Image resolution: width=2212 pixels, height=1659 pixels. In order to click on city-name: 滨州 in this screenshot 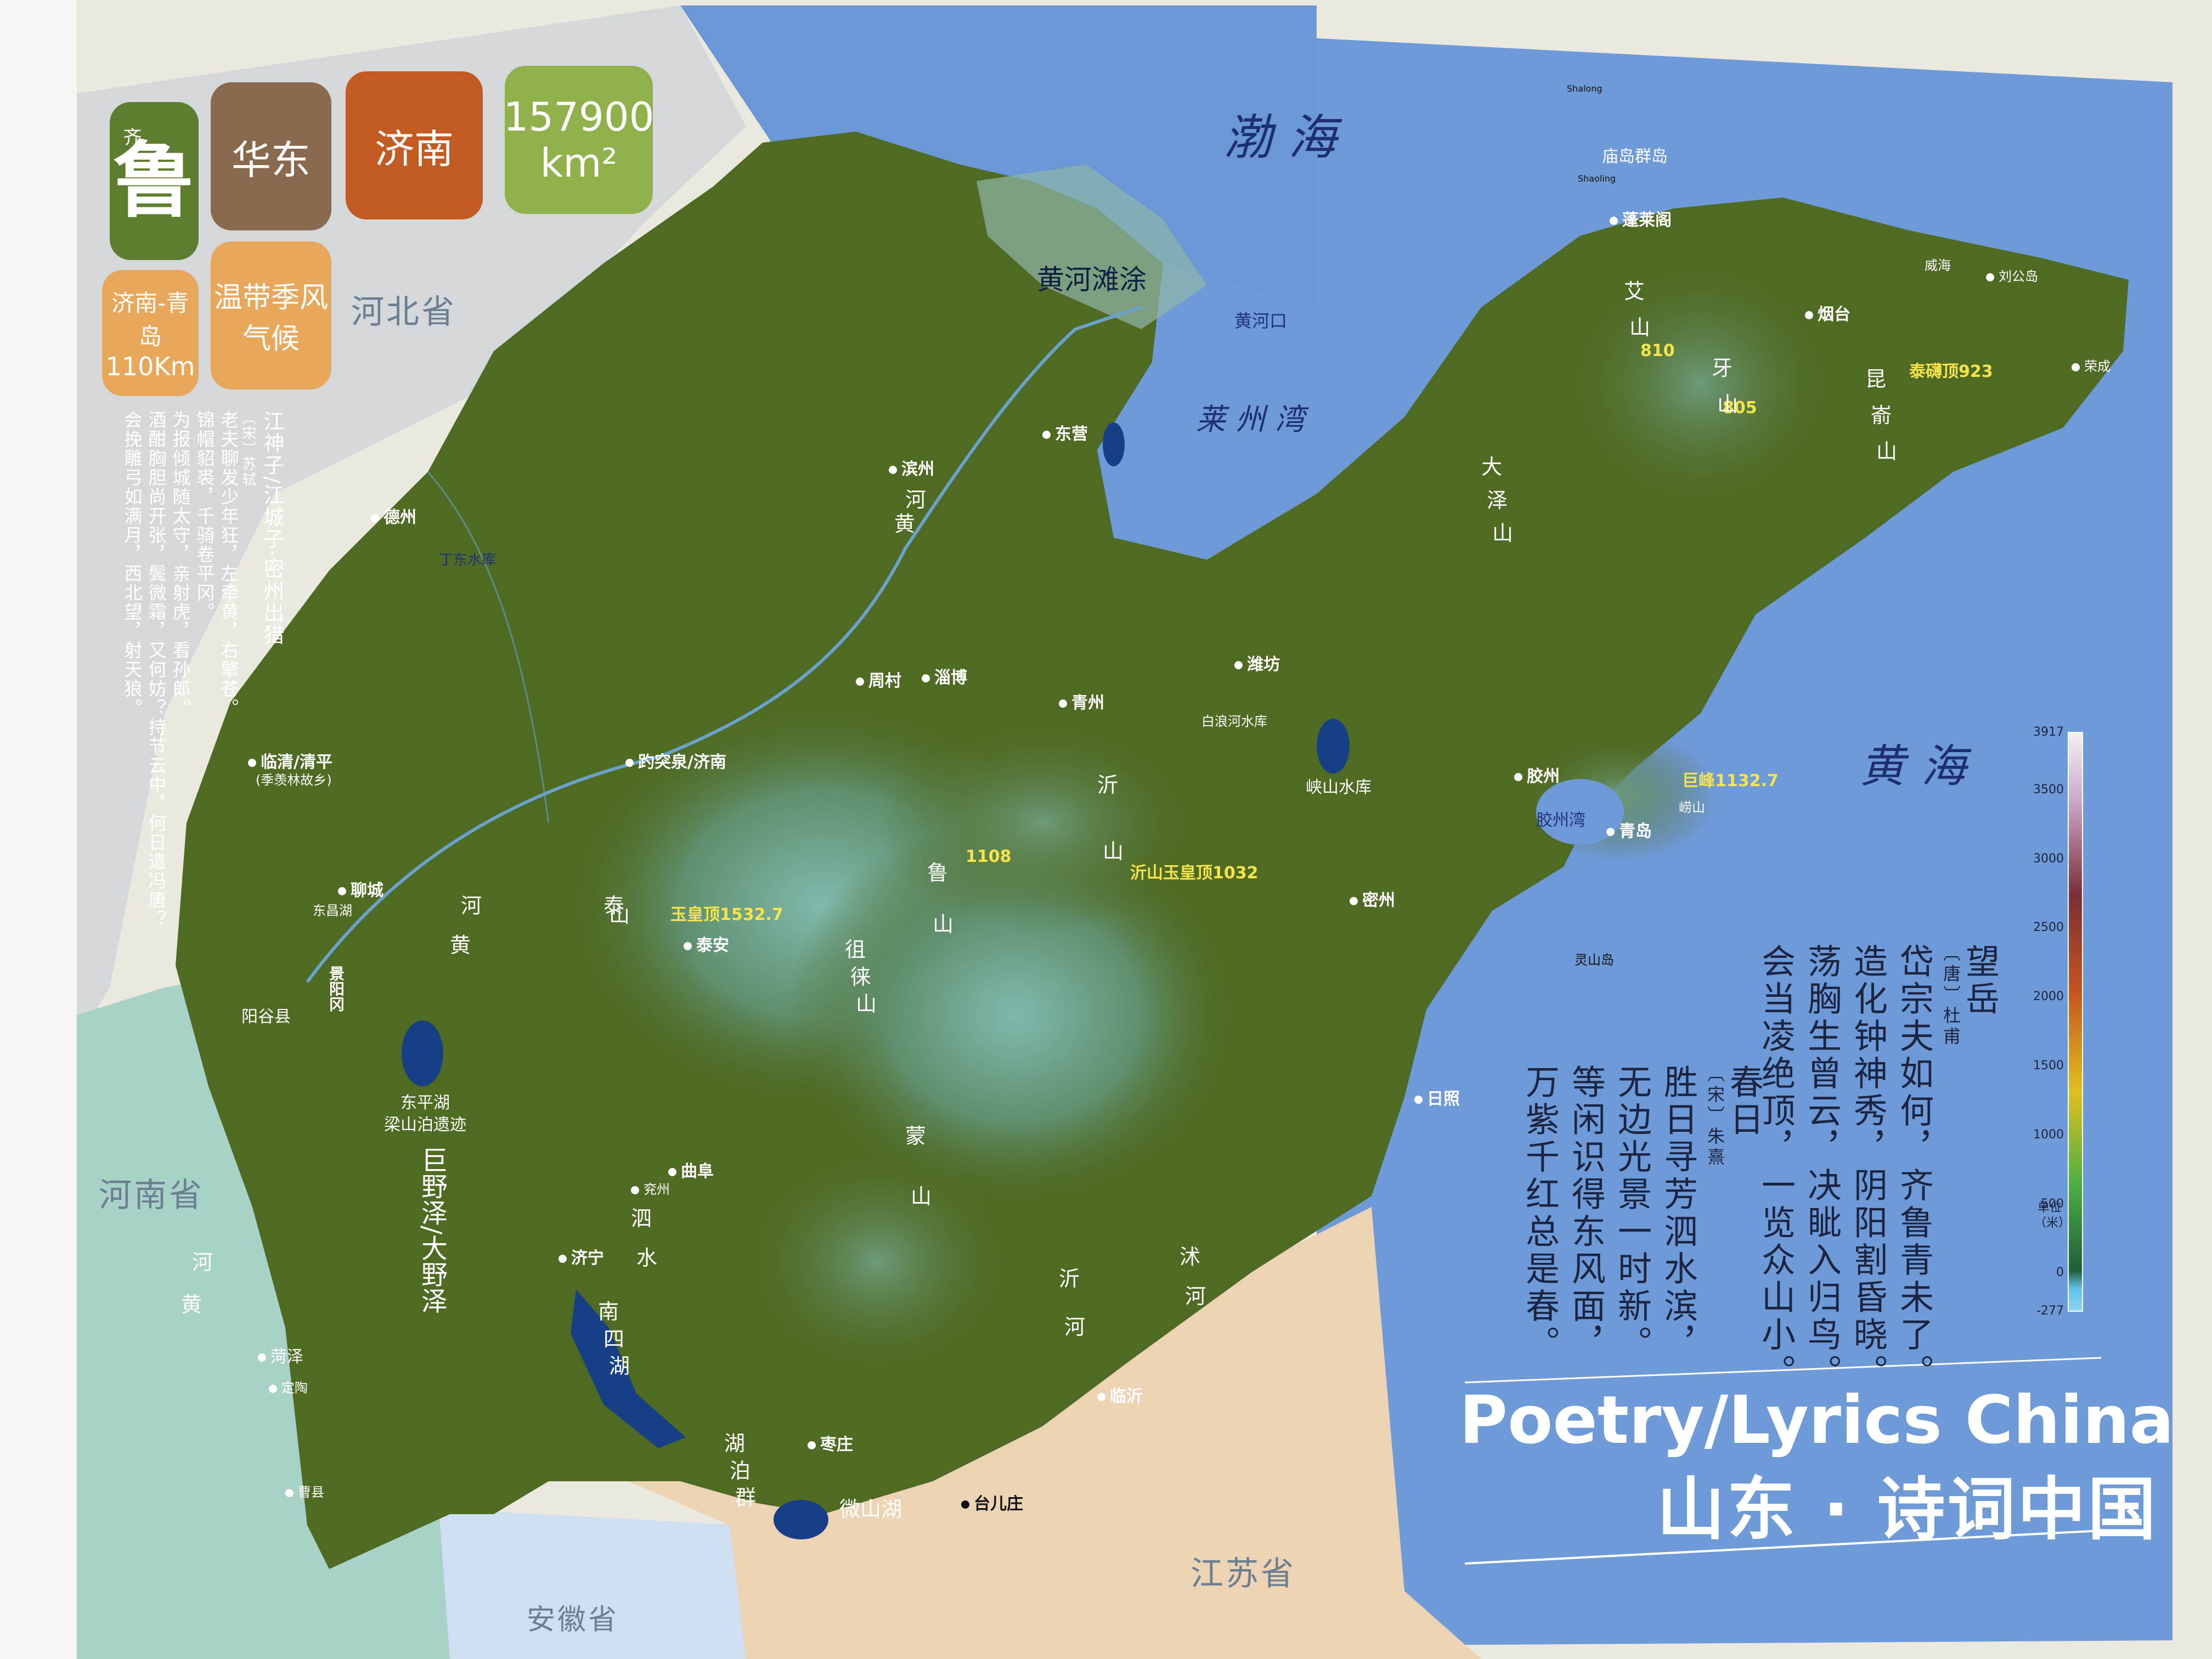, I will do `click(917, 470)`.